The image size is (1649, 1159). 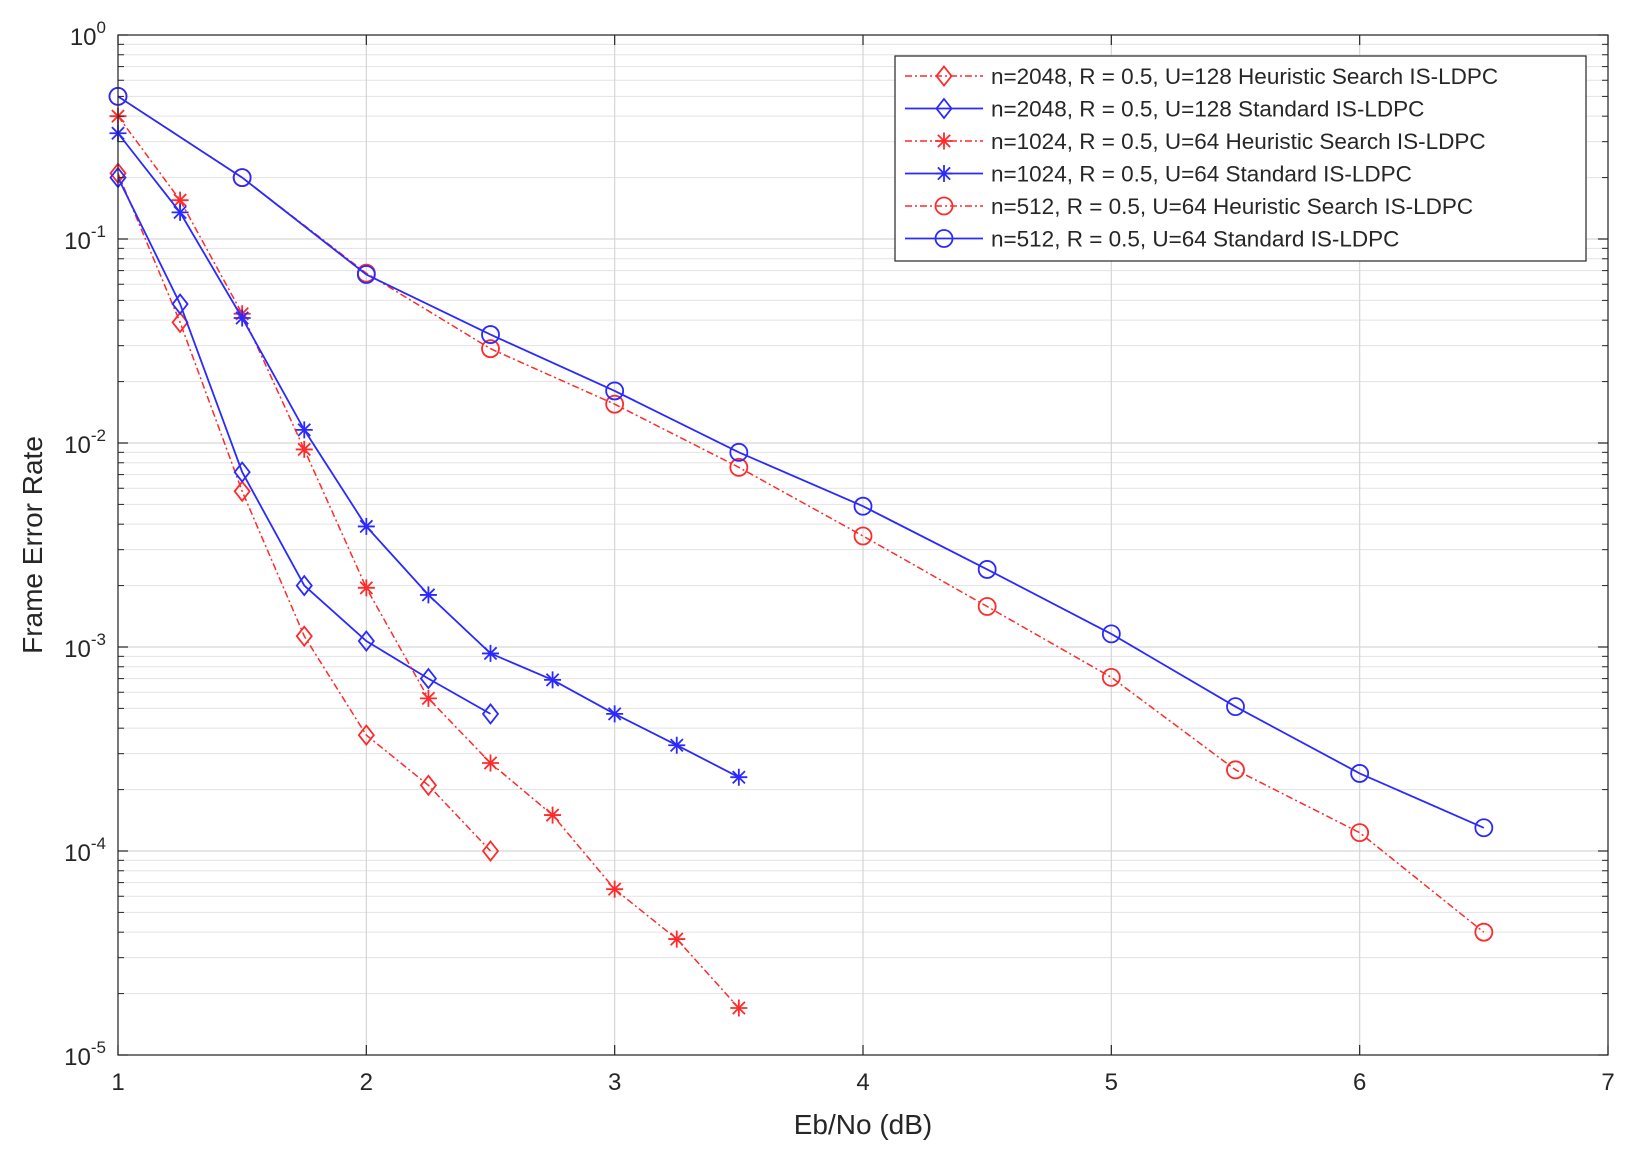 I want to click on x-tick-label: 1, so click(x=117, y=1082).